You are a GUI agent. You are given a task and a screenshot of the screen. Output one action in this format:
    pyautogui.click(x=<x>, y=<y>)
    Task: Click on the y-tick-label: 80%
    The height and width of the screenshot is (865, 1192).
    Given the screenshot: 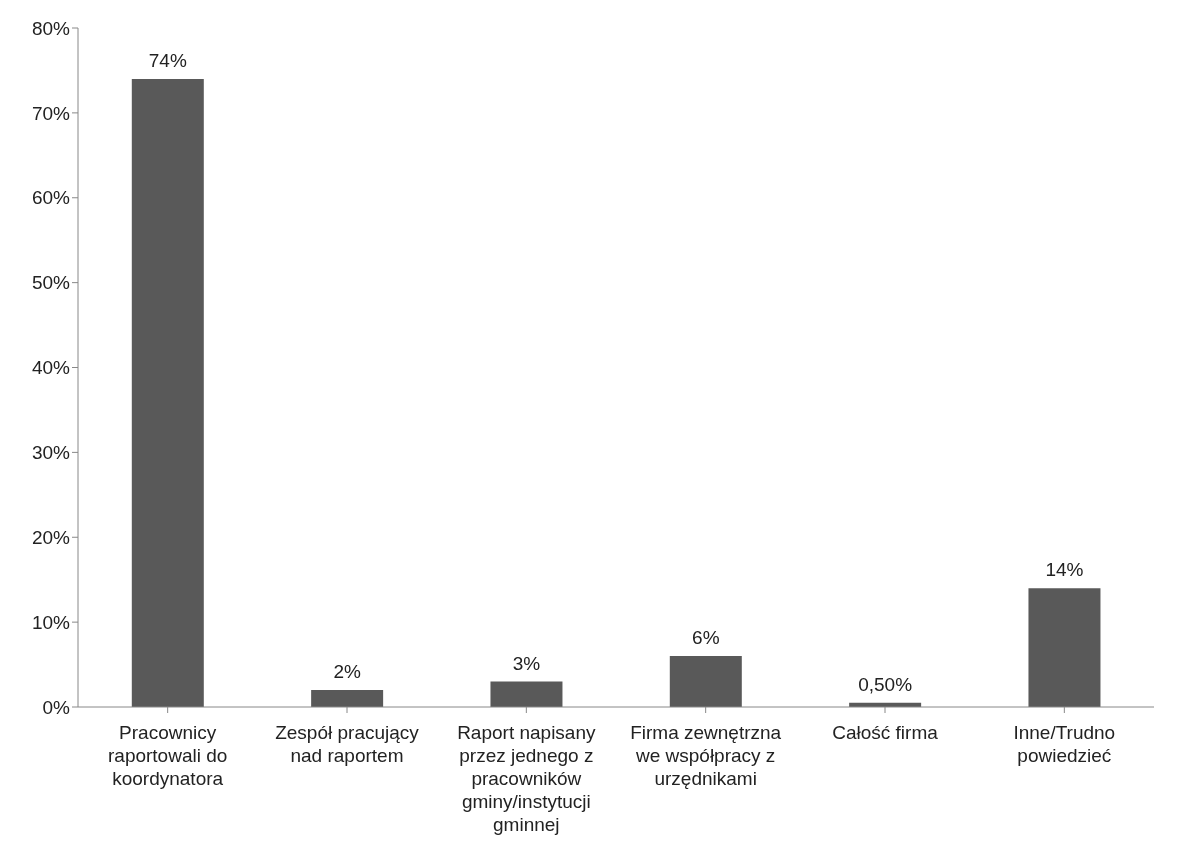 What is the action you would take?
    pyautogui.click(x=51, y=28)
    